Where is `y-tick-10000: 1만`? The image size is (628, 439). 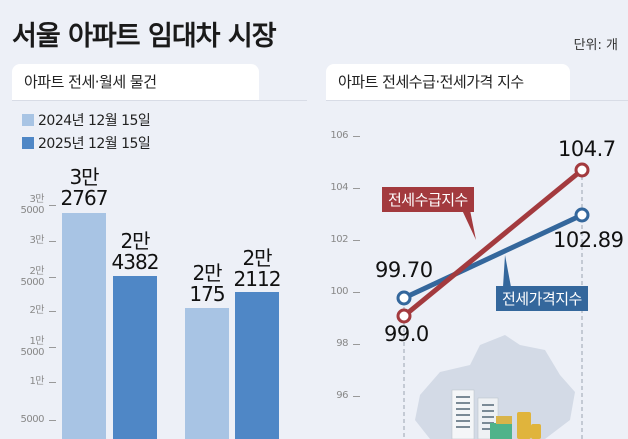
y-tick-10000: 1만 is located at coordinates (32, 381).